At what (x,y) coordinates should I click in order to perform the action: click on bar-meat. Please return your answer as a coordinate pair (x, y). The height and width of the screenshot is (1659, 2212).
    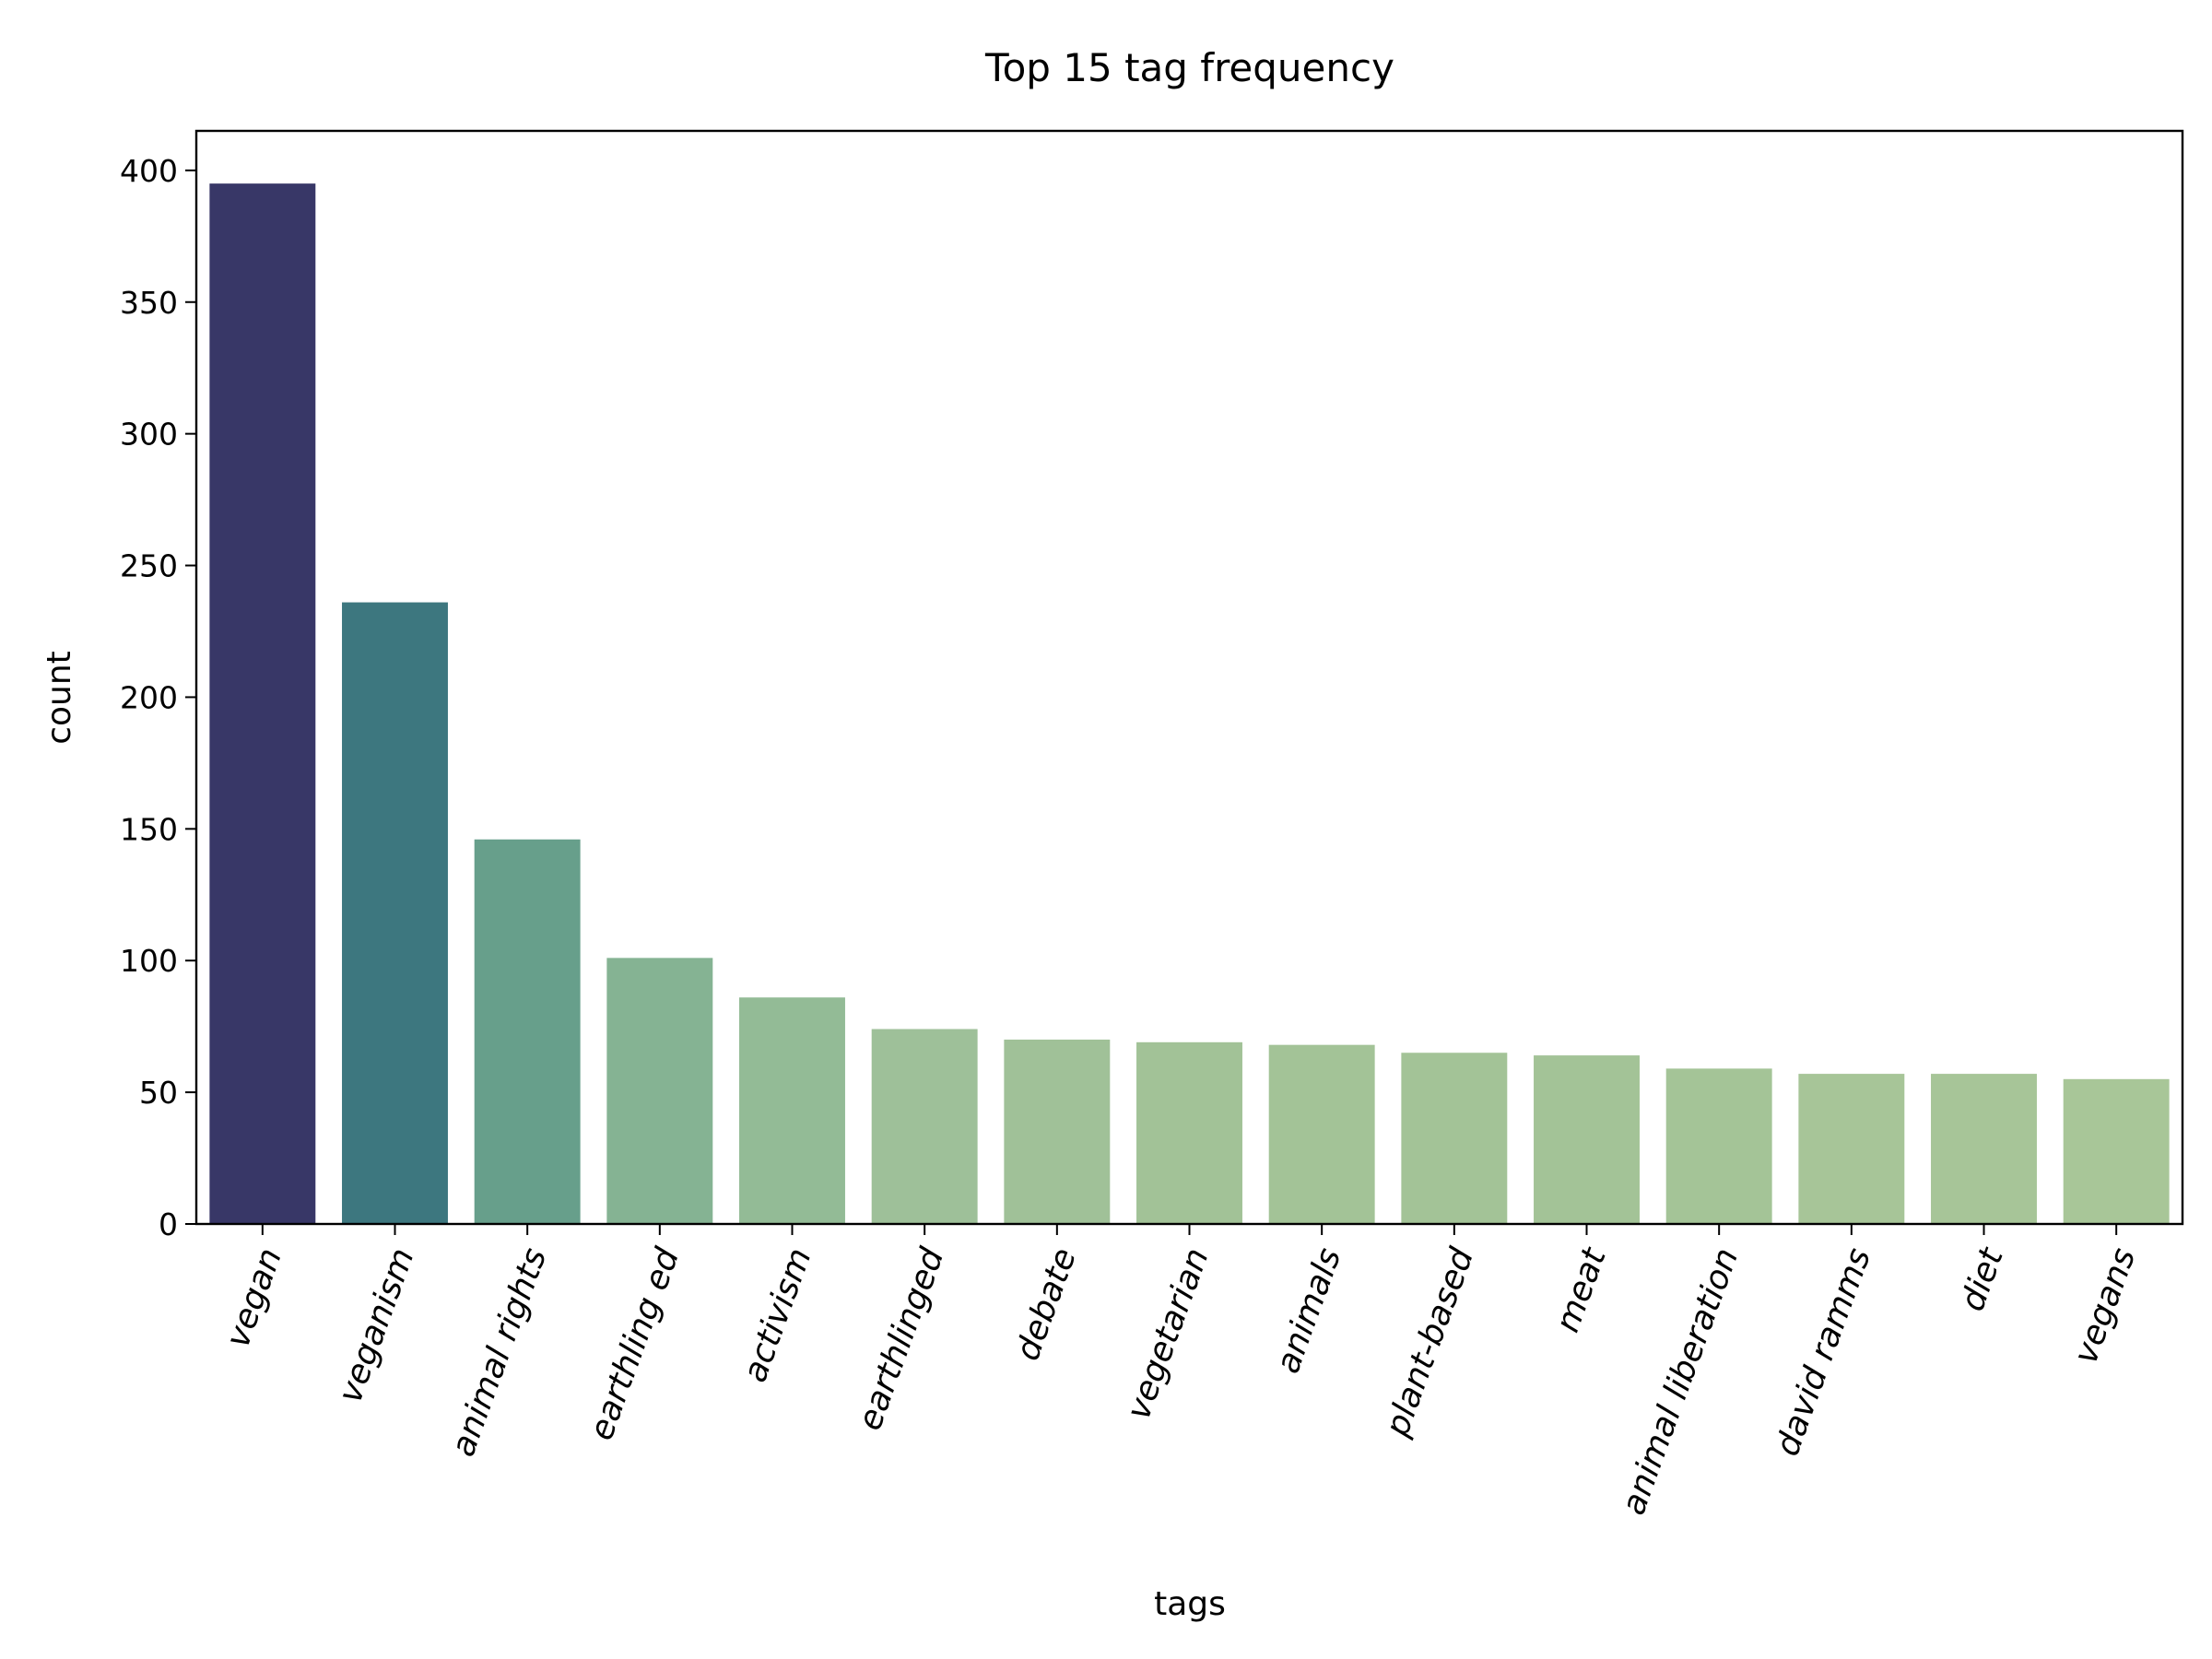
    Looking at the image, I should click on (1587, 1139).